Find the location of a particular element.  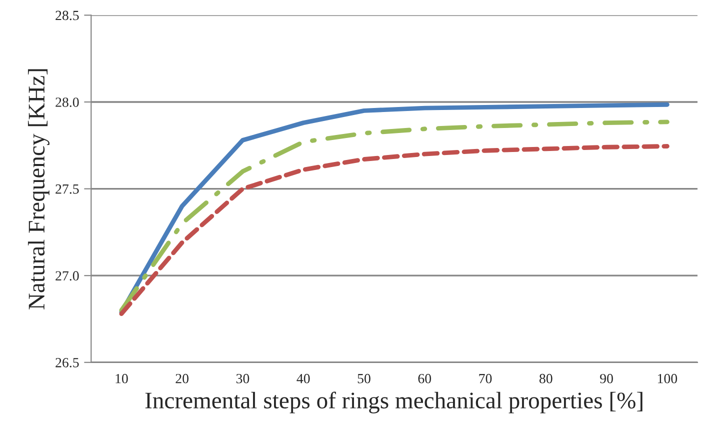

x-tick-label: 20 is located at coordinates (182, 379).